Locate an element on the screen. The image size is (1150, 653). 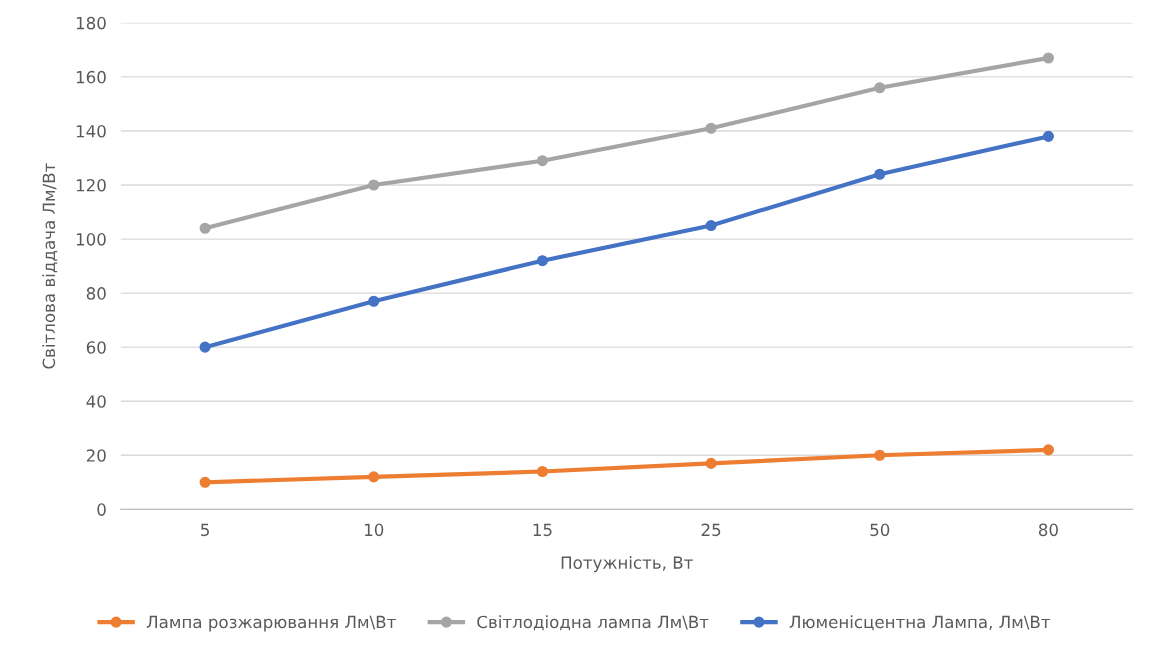
y-tick-label: 160 is located at coordinates (91, 77).